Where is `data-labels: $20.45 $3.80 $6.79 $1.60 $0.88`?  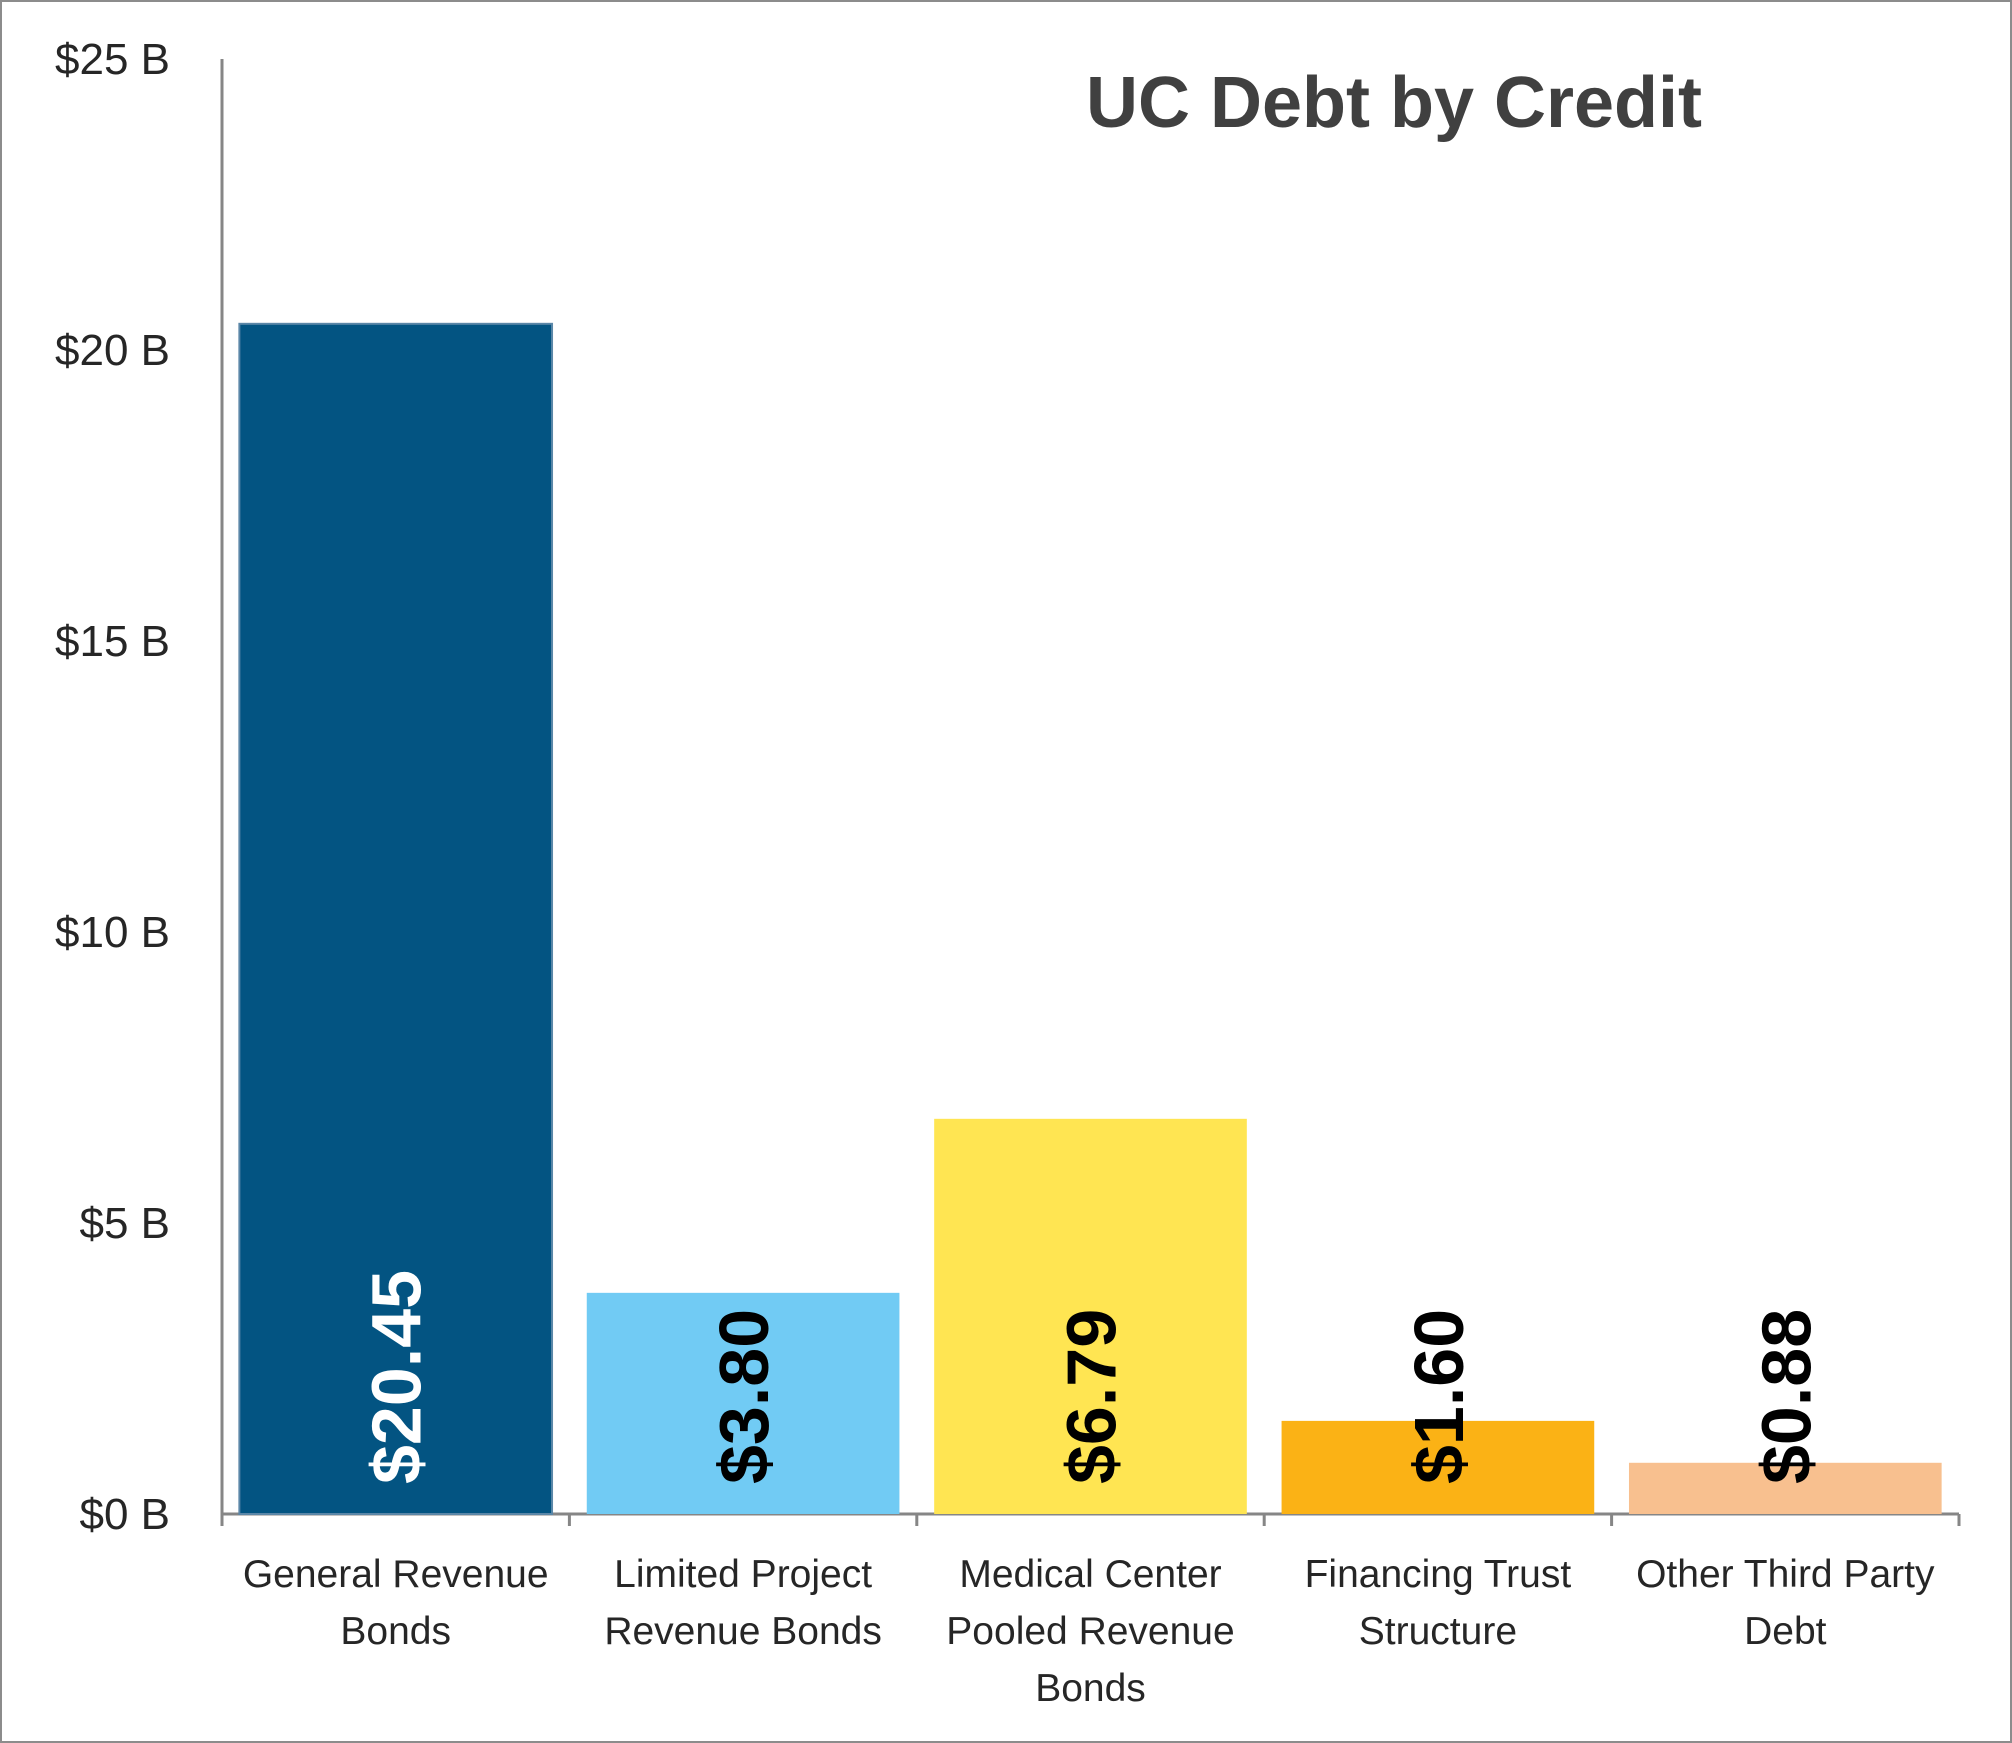
data-labels: $20.45 $3.80 $6.79 $1.60 $0.88 is located at coordinates (1092, 1377).